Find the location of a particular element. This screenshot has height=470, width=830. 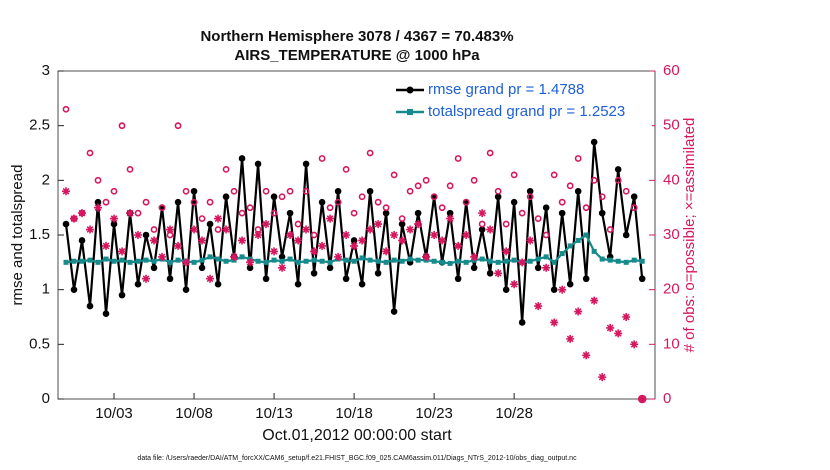

y2-tick-label: 50 is located at coordinates (671, 125).